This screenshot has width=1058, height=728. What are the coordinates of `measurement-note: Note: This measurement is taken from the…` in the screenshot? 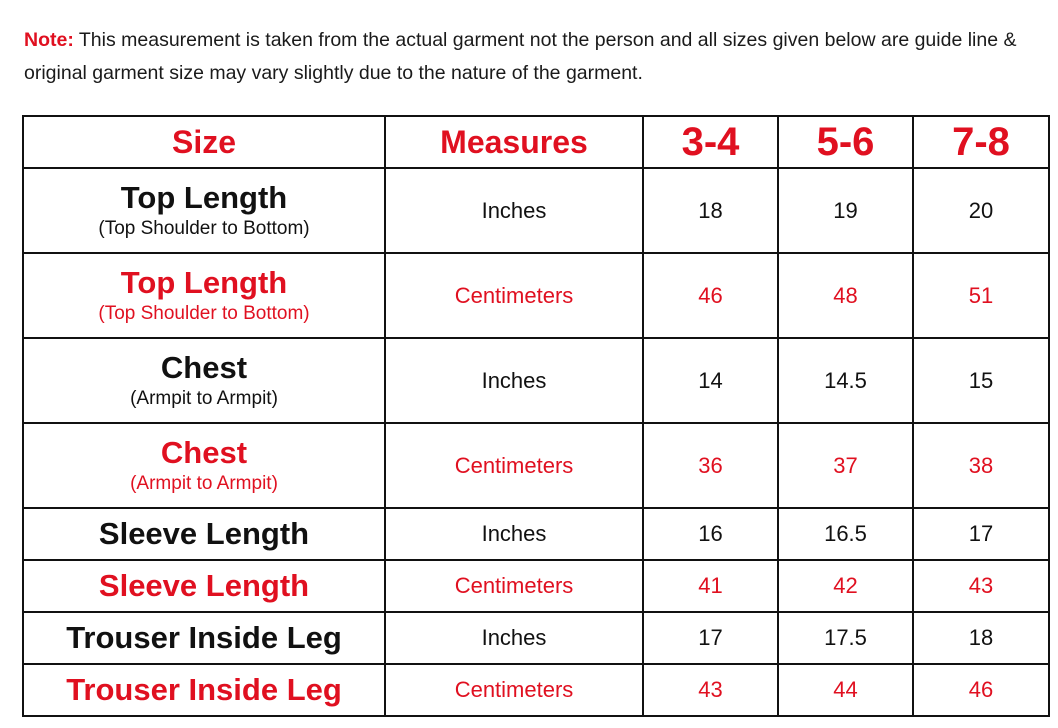 It's located at (539, 57).